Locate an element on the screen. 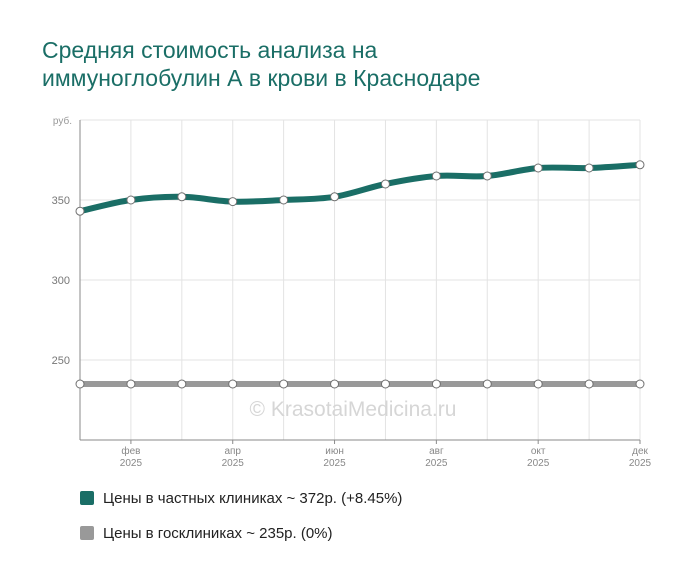  chart-title-line1: Средняя стоимость анализа на is located at coordinates (210, 50).